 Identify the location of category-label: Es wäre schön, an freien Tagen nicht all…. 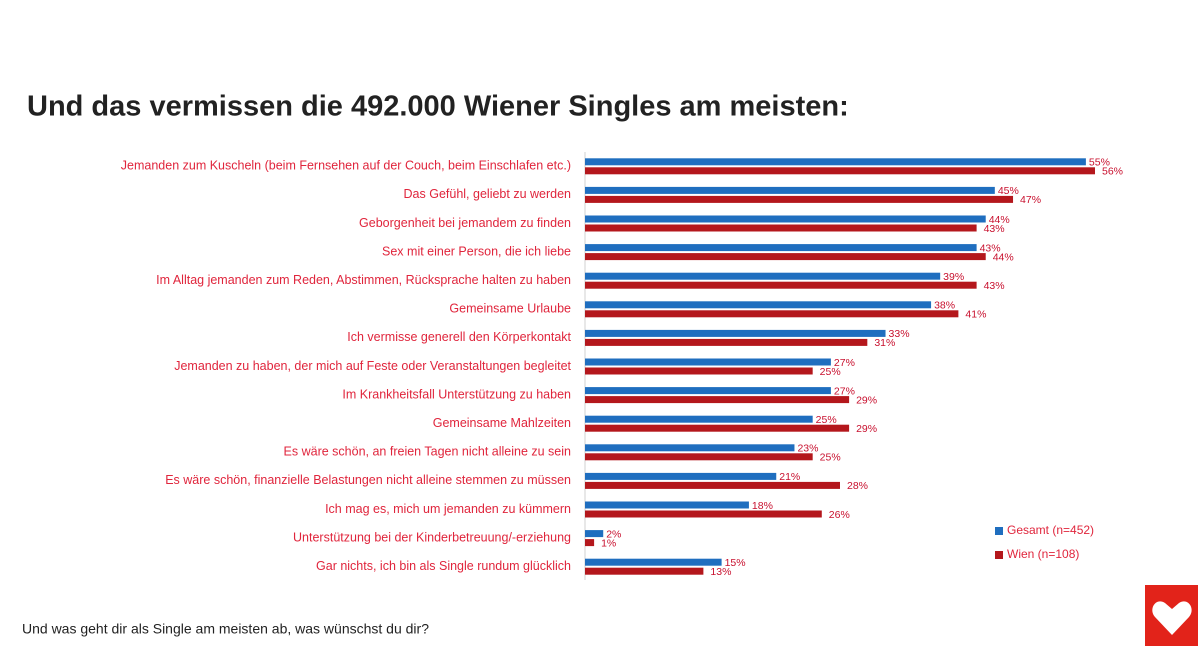
(427, 452).